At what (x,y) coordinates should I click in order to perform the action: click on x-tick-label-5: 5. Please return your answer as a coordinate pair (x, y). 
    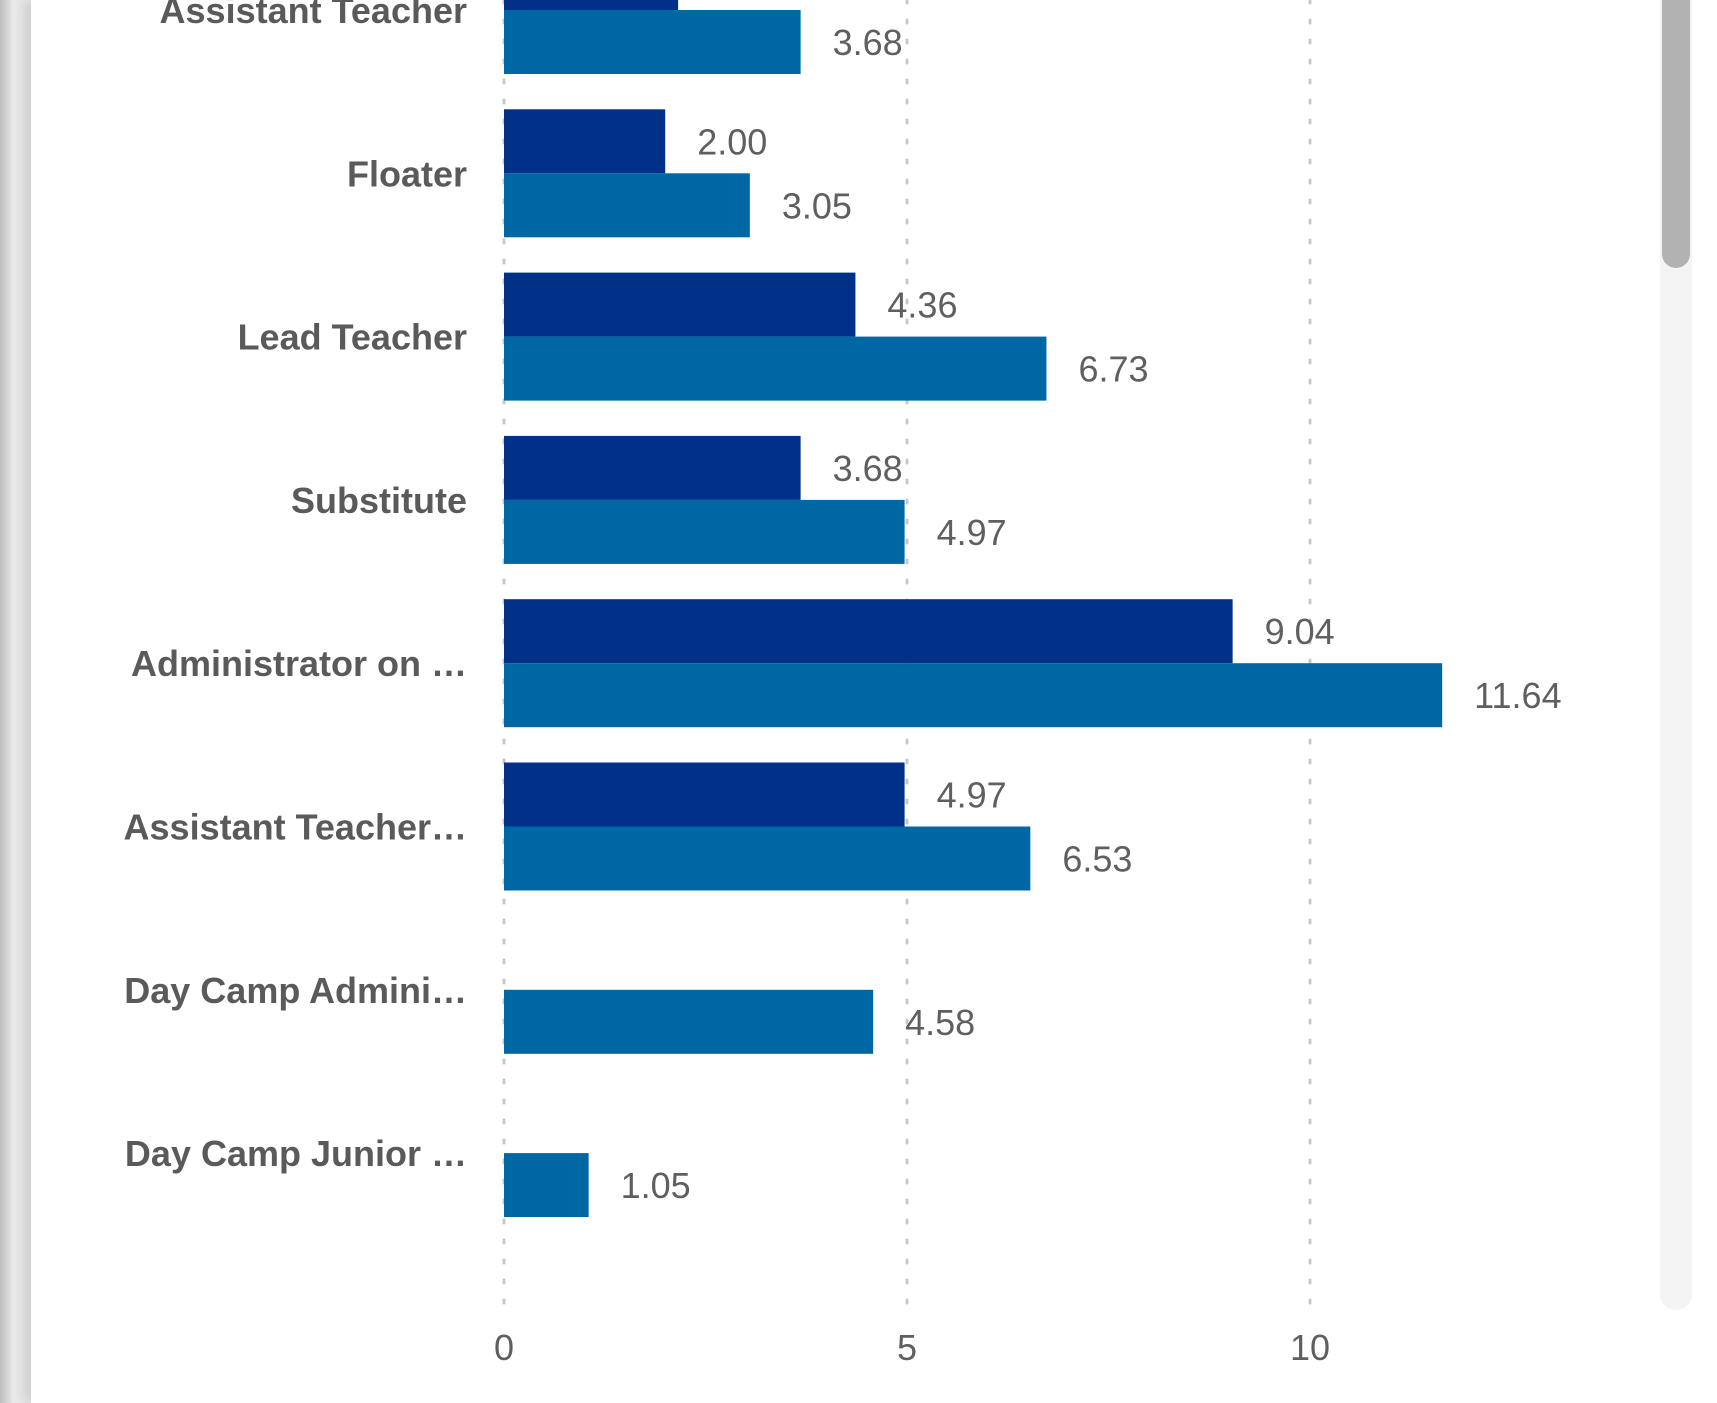
    Looking at the image, I should click on (907, 1347).